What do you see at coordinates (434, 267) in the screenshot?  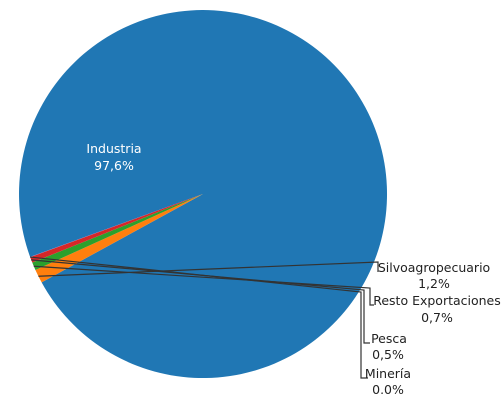 I see `slice-label-silvoagropecuario: Silvoagropecuario` at bounding box center [434, 267].